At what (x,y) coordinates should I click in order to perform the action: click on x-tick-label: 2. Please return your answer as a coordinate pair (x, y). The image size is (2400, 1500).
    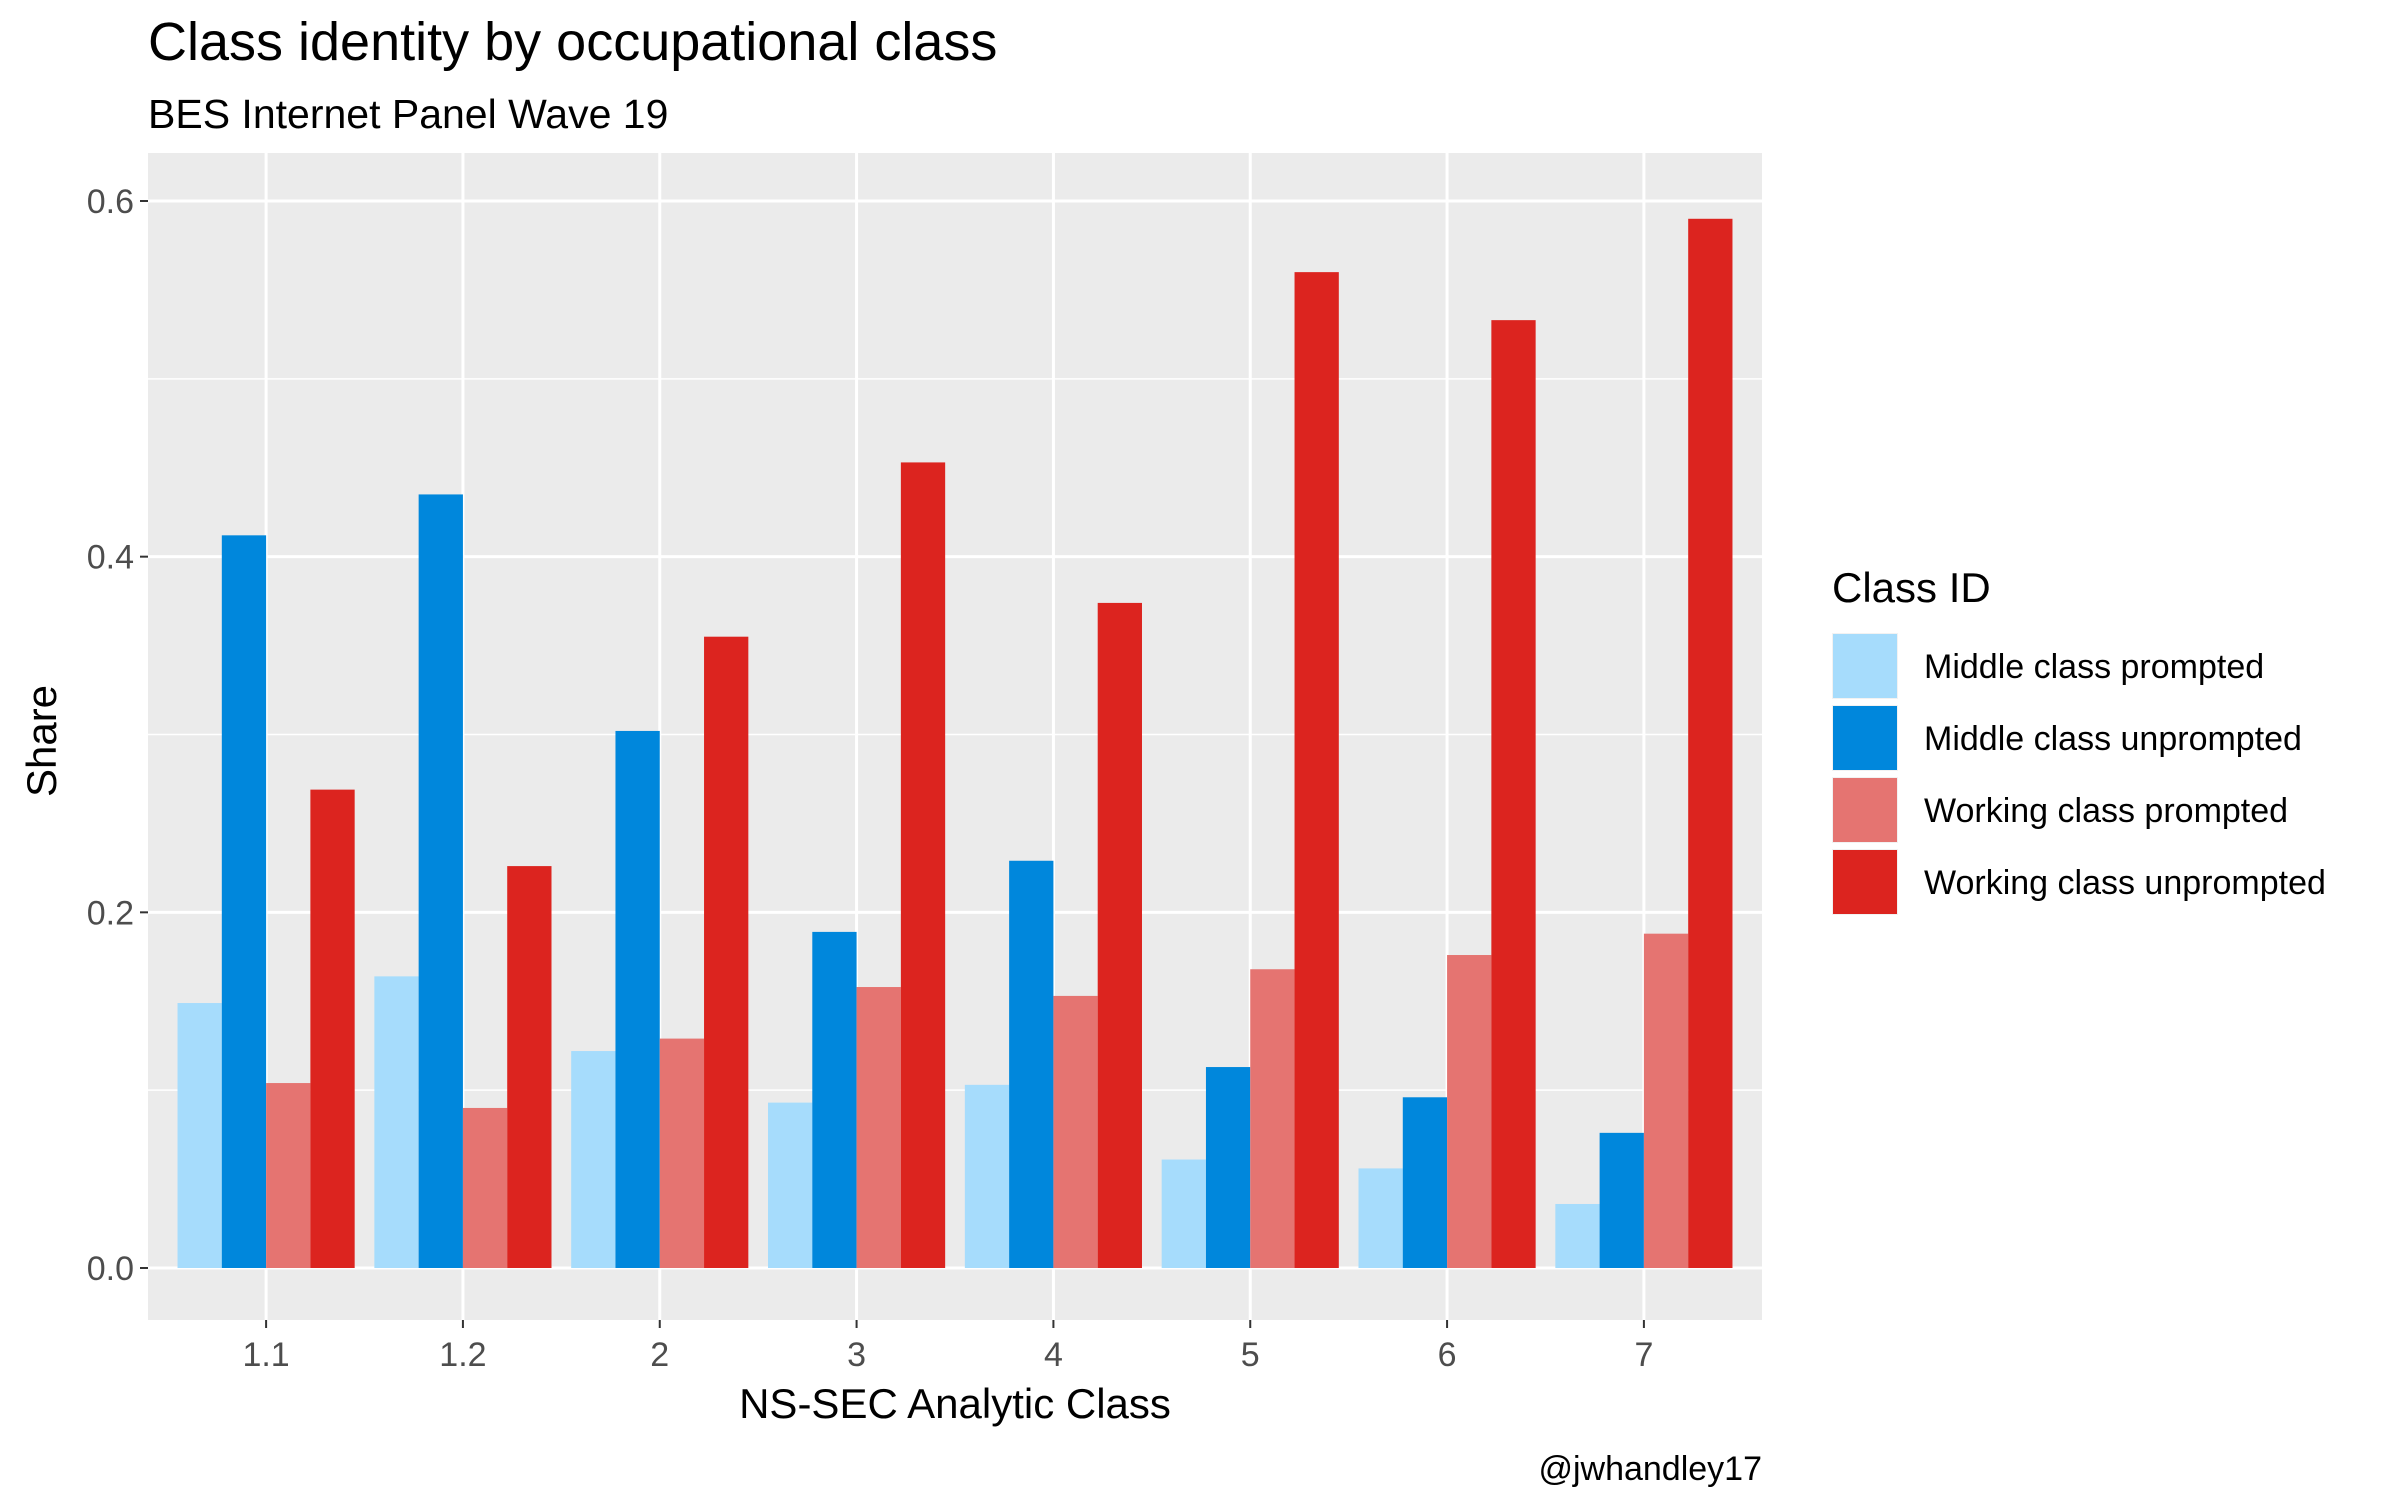
    Looking at the image, I should click on (659, 1355).